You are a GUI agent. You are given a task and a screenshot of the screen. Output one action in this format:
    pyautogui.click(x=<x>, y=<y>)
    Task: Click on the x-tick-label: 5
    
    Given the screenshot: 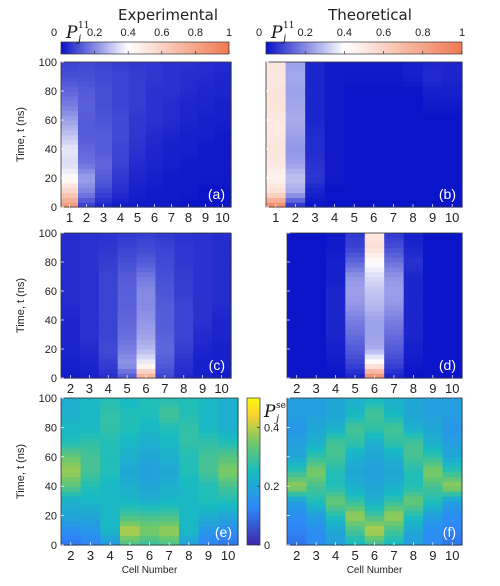 What is the action you would take?
    pyautogui.click(x=354, y=555)
    